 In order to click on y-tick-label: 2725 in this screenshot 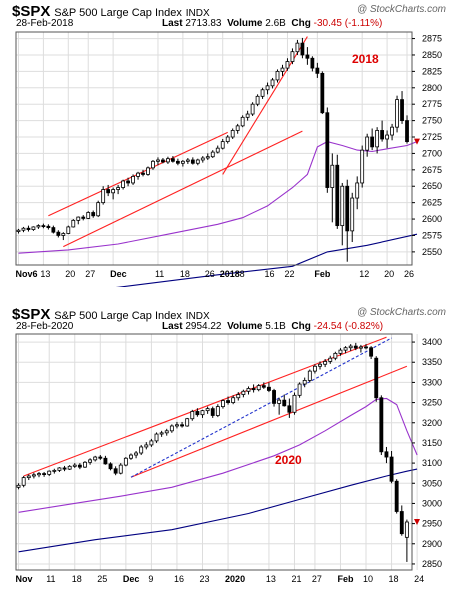, I will do `click(432, 137)`.